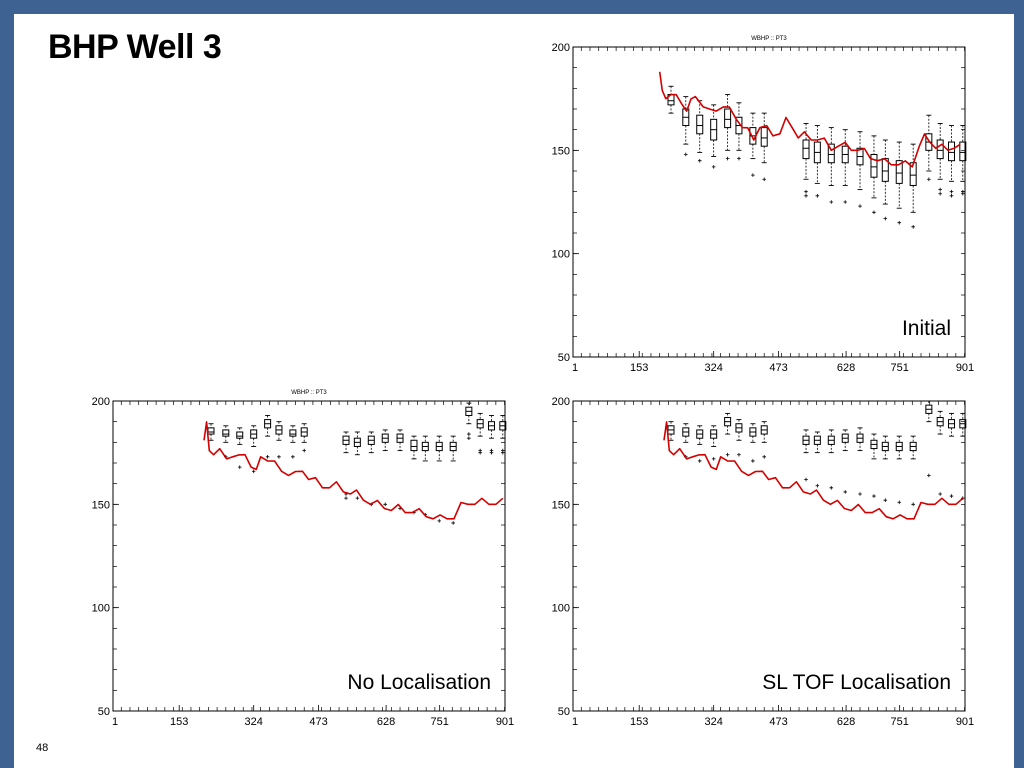 Image resolution: width=1024 pixels, height=768 pixels. Describe the element at coordinates (846, 722) in the screenshot. I see `x-tick-label: 628` at that location.